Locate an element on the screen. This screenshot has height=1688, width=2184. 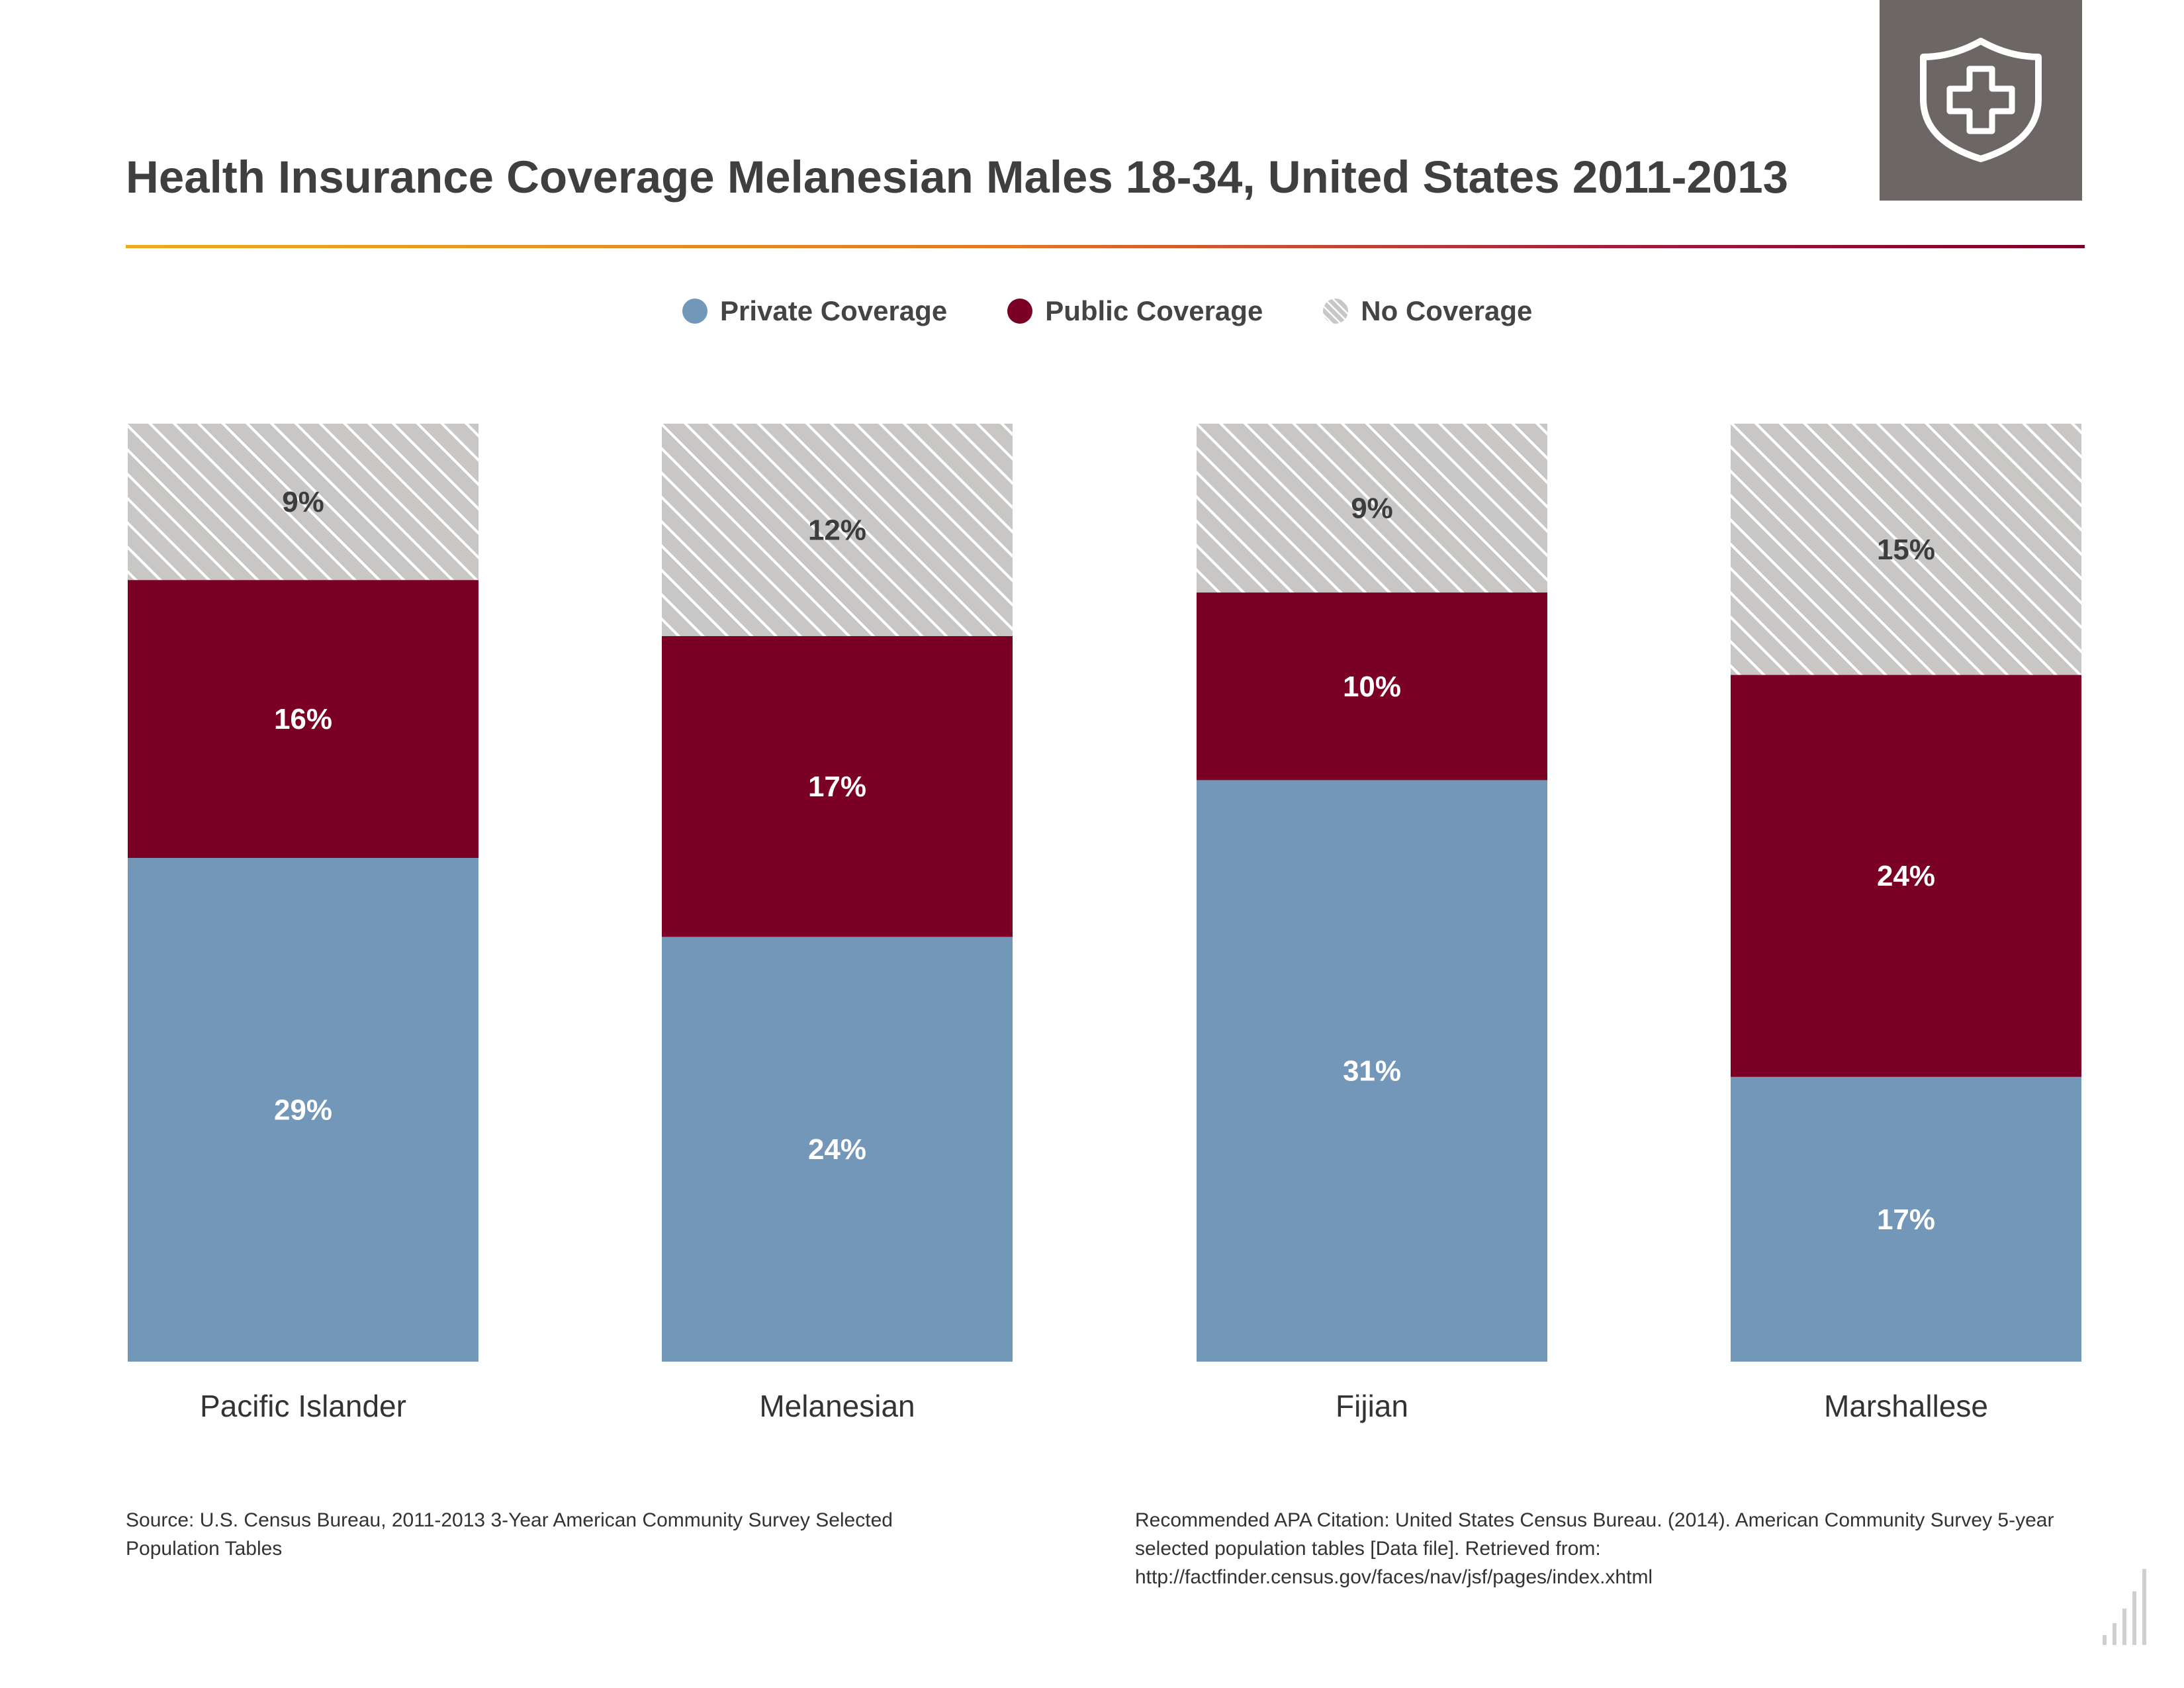
data-label-fijian-no-coverage: 9% is located at coordinates (1372, 508).